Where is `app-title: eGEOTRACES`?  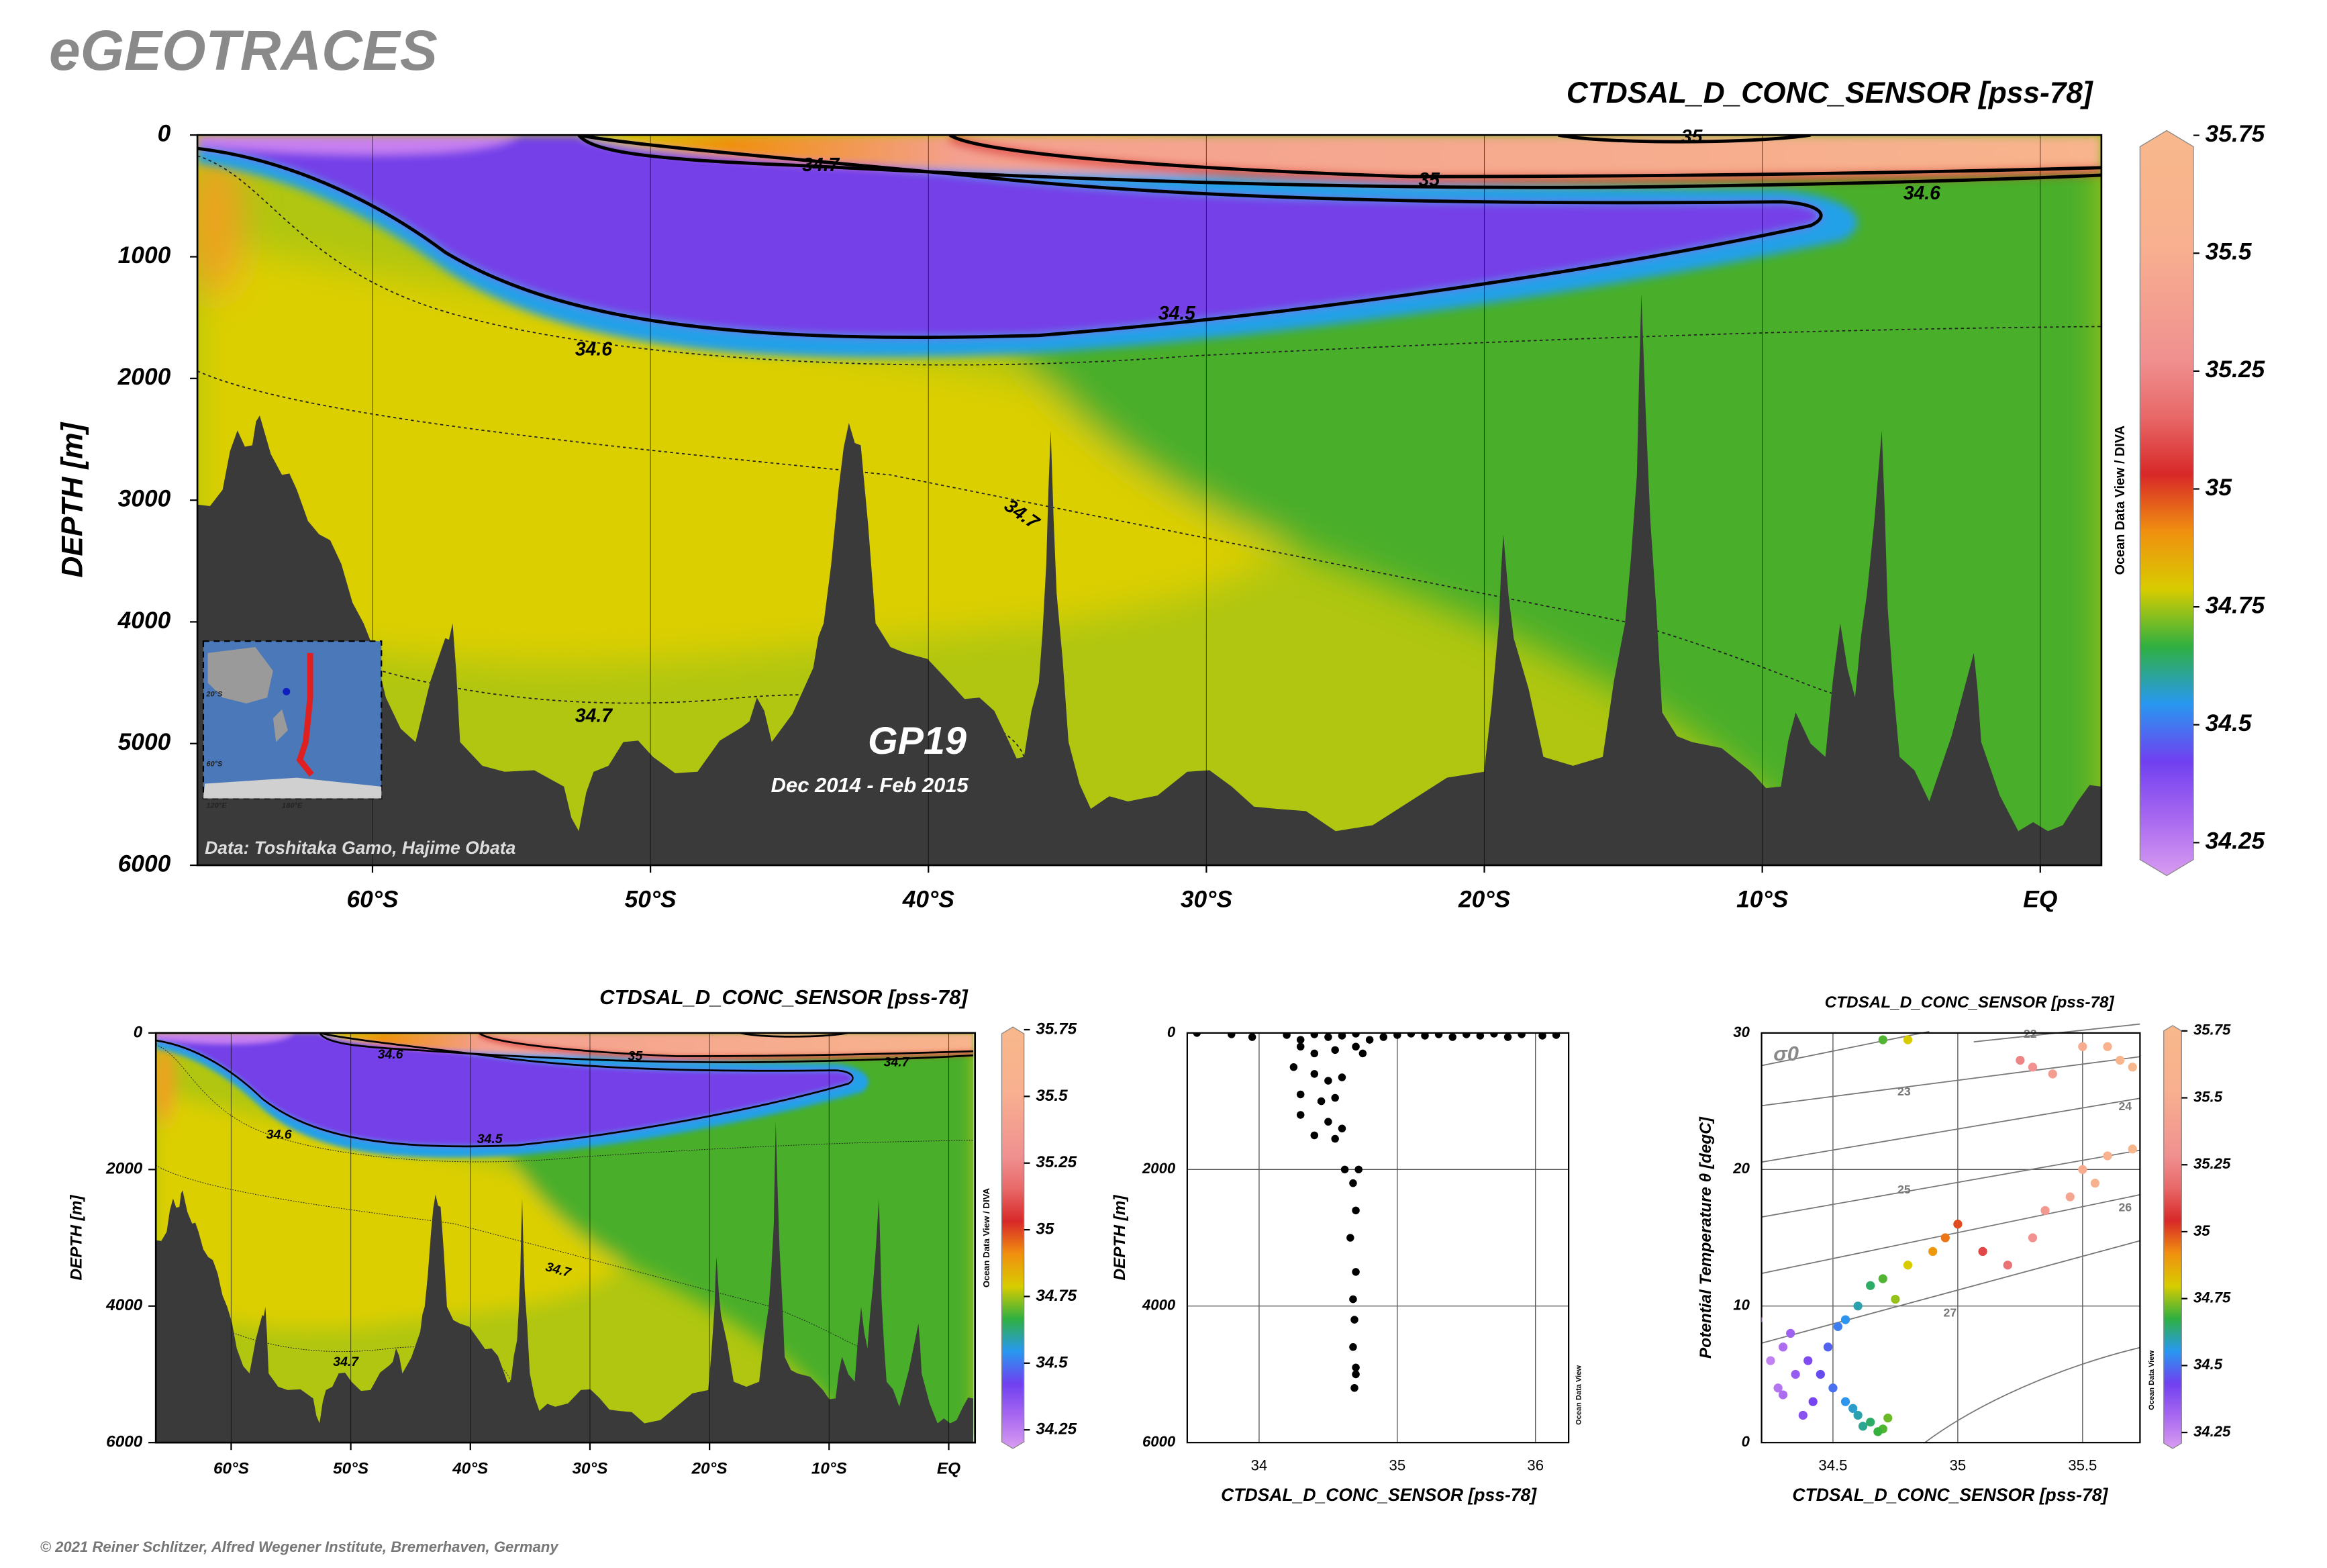
app-title: eGEOTRACES is located at coordinates (243, 51).